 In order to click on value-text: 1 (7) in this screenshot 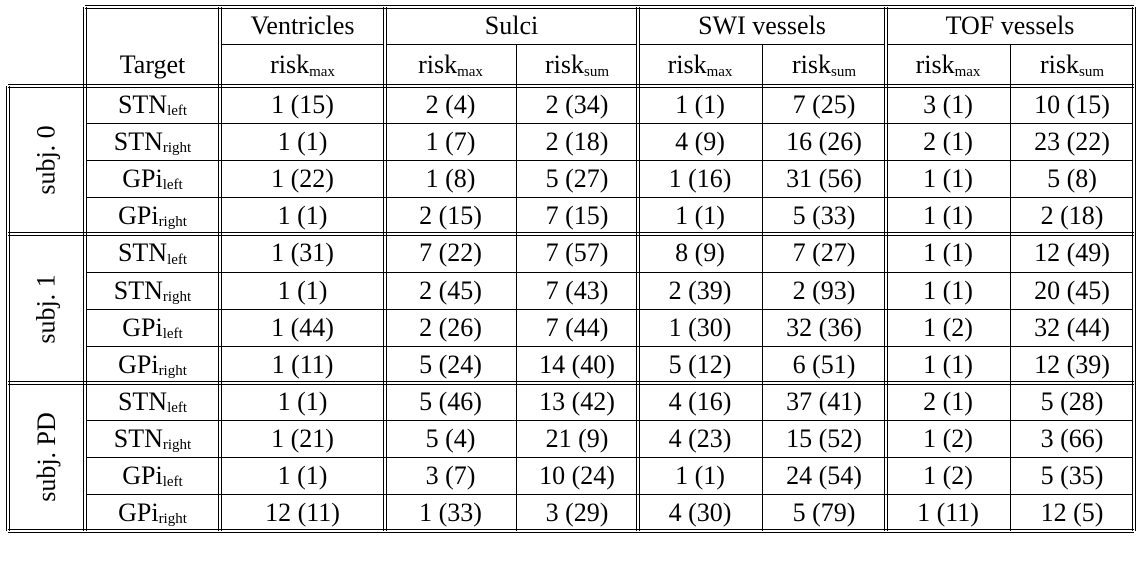, I will do `click(450, 141)`.